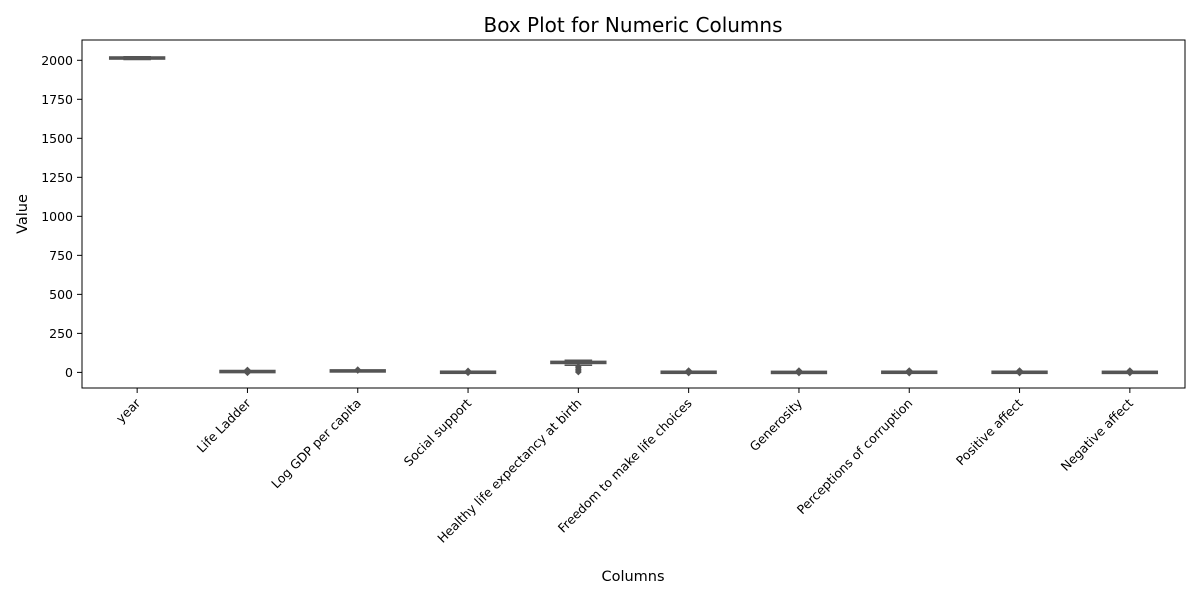  I want to click on y-tick-label: 1250, so click(57, 177).